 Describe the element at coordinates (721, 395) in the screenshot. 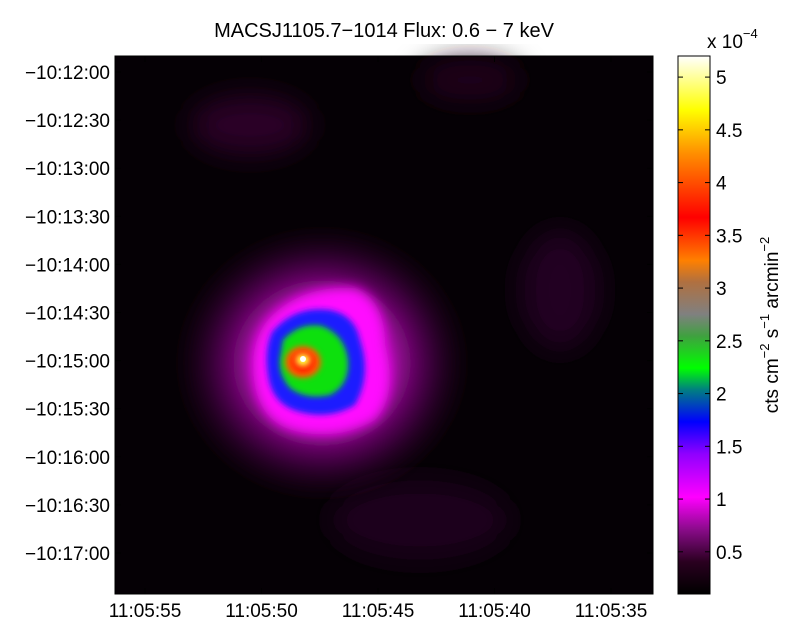

I see `colorbar-tick-label: 2` at that location.